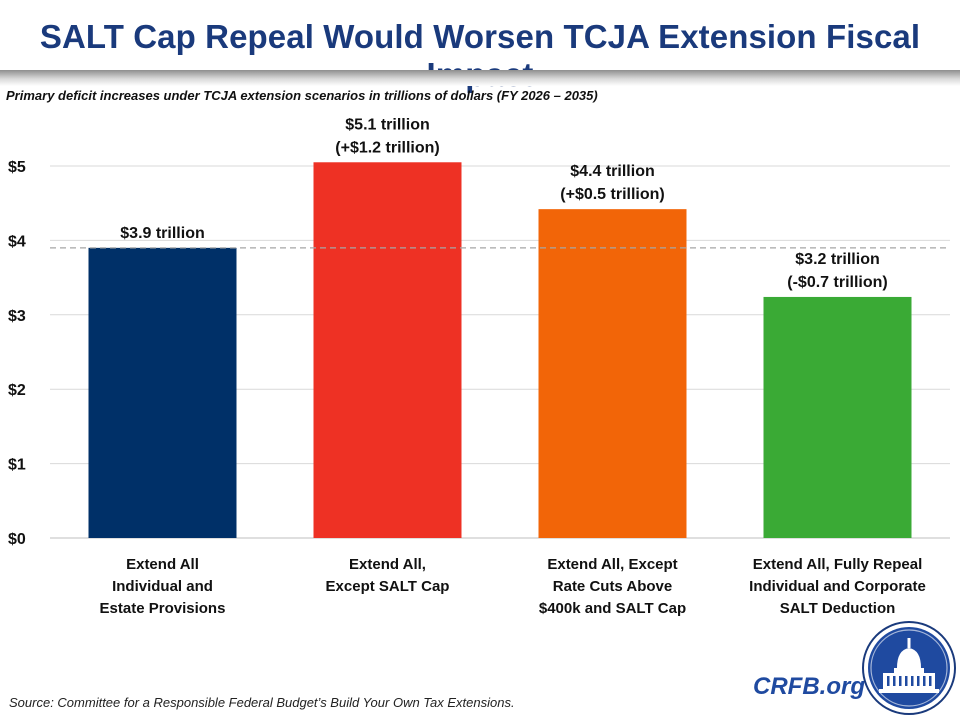 The image size is (960, 720). What do you see at coordinates (17, 167) in the screenshot?
I see `y-tick-label: $5` at bounding box center [17, 167].